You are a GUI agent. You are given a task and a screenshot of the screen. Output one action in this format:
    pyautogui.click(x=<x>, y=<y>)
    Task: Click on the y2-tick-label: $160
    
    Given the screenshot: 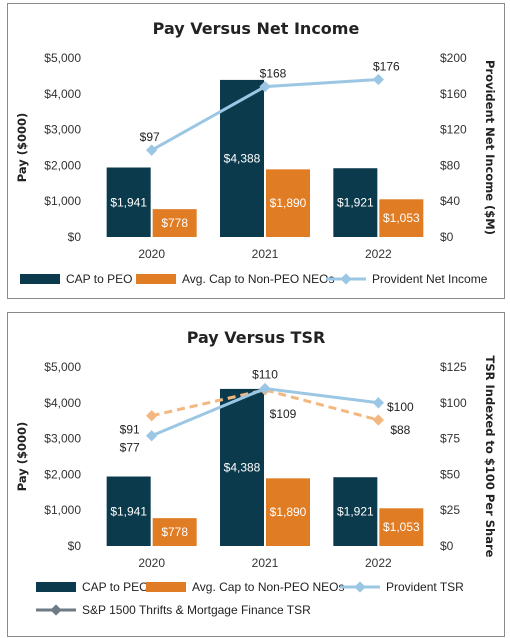 What is the action you would take?
    pyautogui.click(x=453, y=94)
    